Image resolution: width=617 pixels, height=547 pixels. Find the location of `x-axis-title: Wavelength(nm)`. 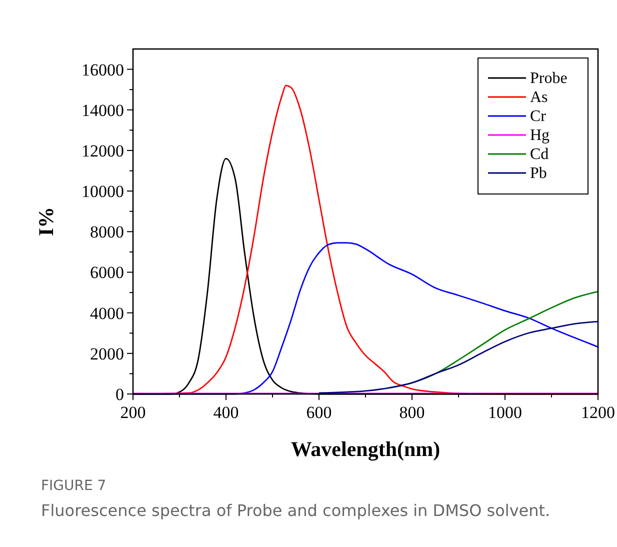

x-axis-title: Wavelength(nm) is located at coordinates (365, 449).